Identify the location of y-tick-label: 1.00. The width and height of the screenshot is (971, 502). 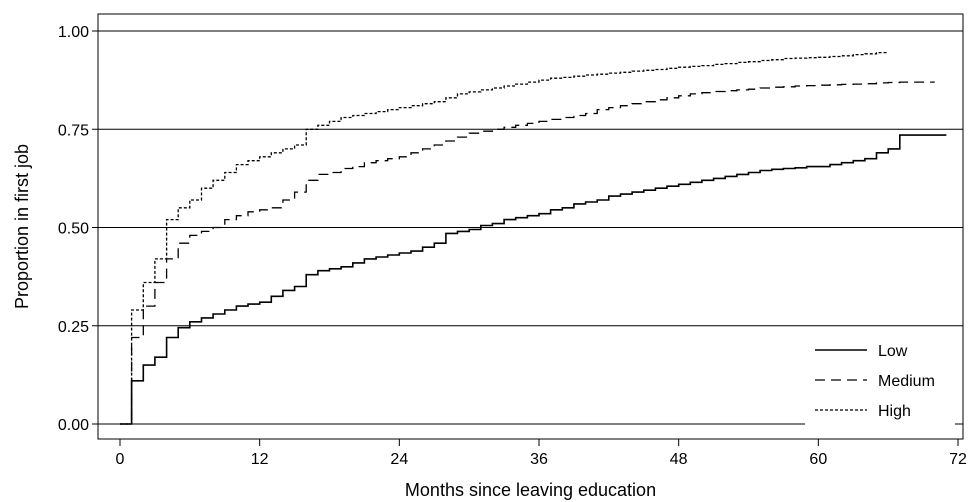
(73, 32).